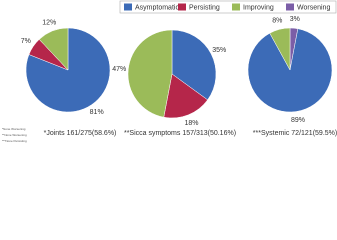 The image size is (337, 240). What do you see at coordinates (298, 120) in the screenshot?
I see `value-label: 89%` at bounding box center [298, 120].